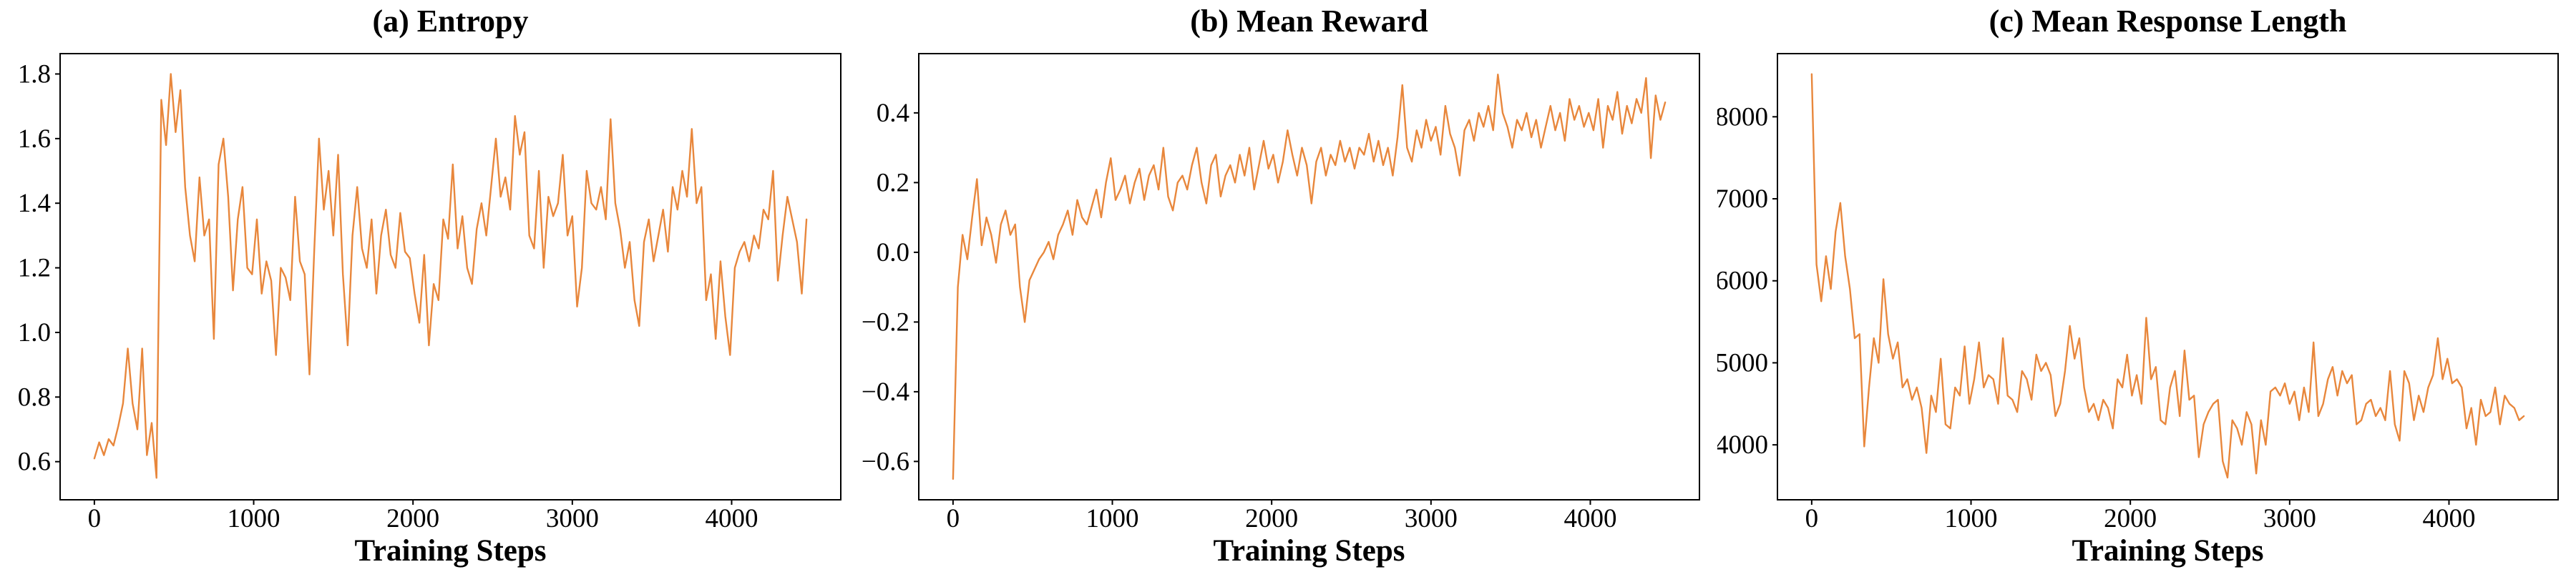 This screenshot has height=572, width=2576. What do you see at coordinates (885, 461) in the screenshot?
I see `y-tick-label: −0.6` at bounding box center [885, 461].